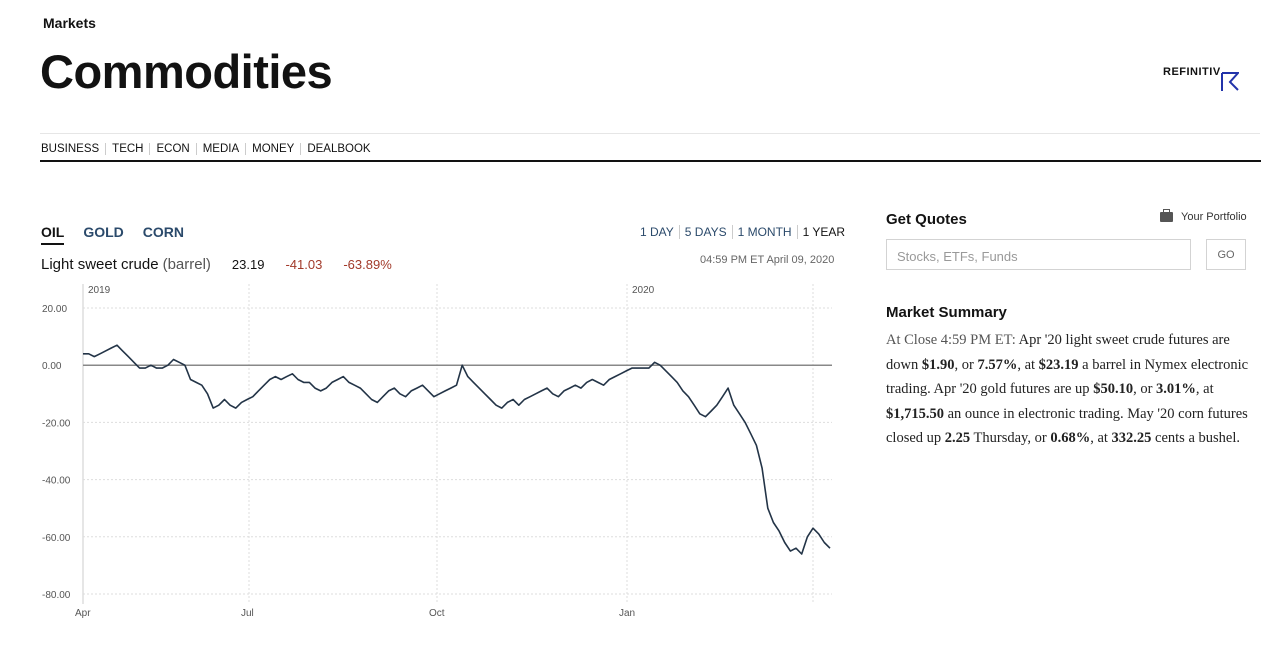 The image size is (1280, 648). I want to click on range-5-days: 5 DAYS, so click(705, 232).